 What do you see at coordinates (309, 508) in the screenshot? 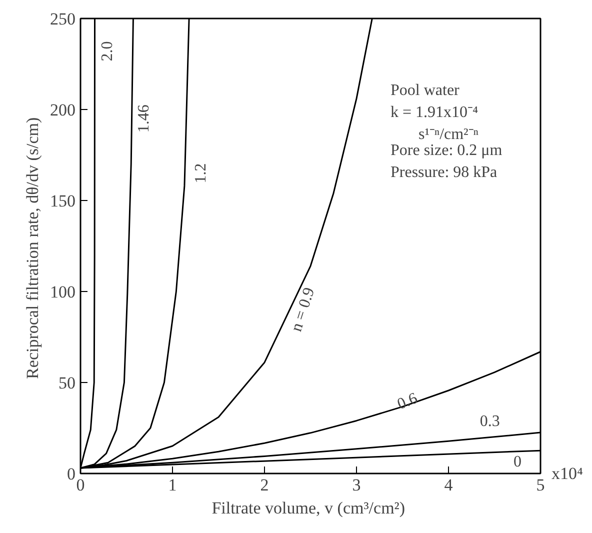
I see `x-axis-title: Filtrate volume, v (cm³/cm²)` at bounding box center [309, 508].